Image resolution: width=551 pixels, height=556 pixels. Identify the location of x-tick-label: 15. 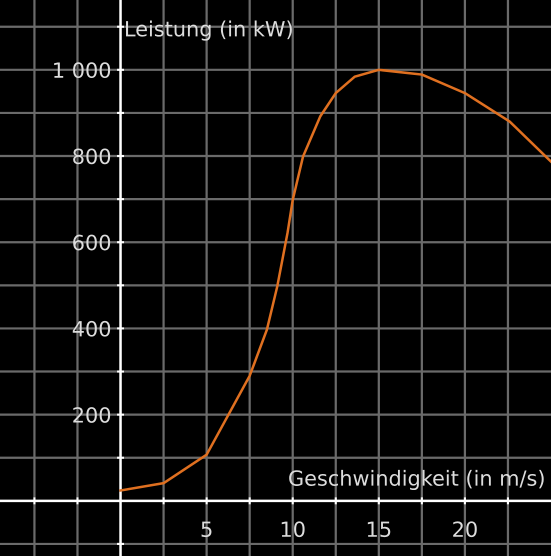
(379, 530).